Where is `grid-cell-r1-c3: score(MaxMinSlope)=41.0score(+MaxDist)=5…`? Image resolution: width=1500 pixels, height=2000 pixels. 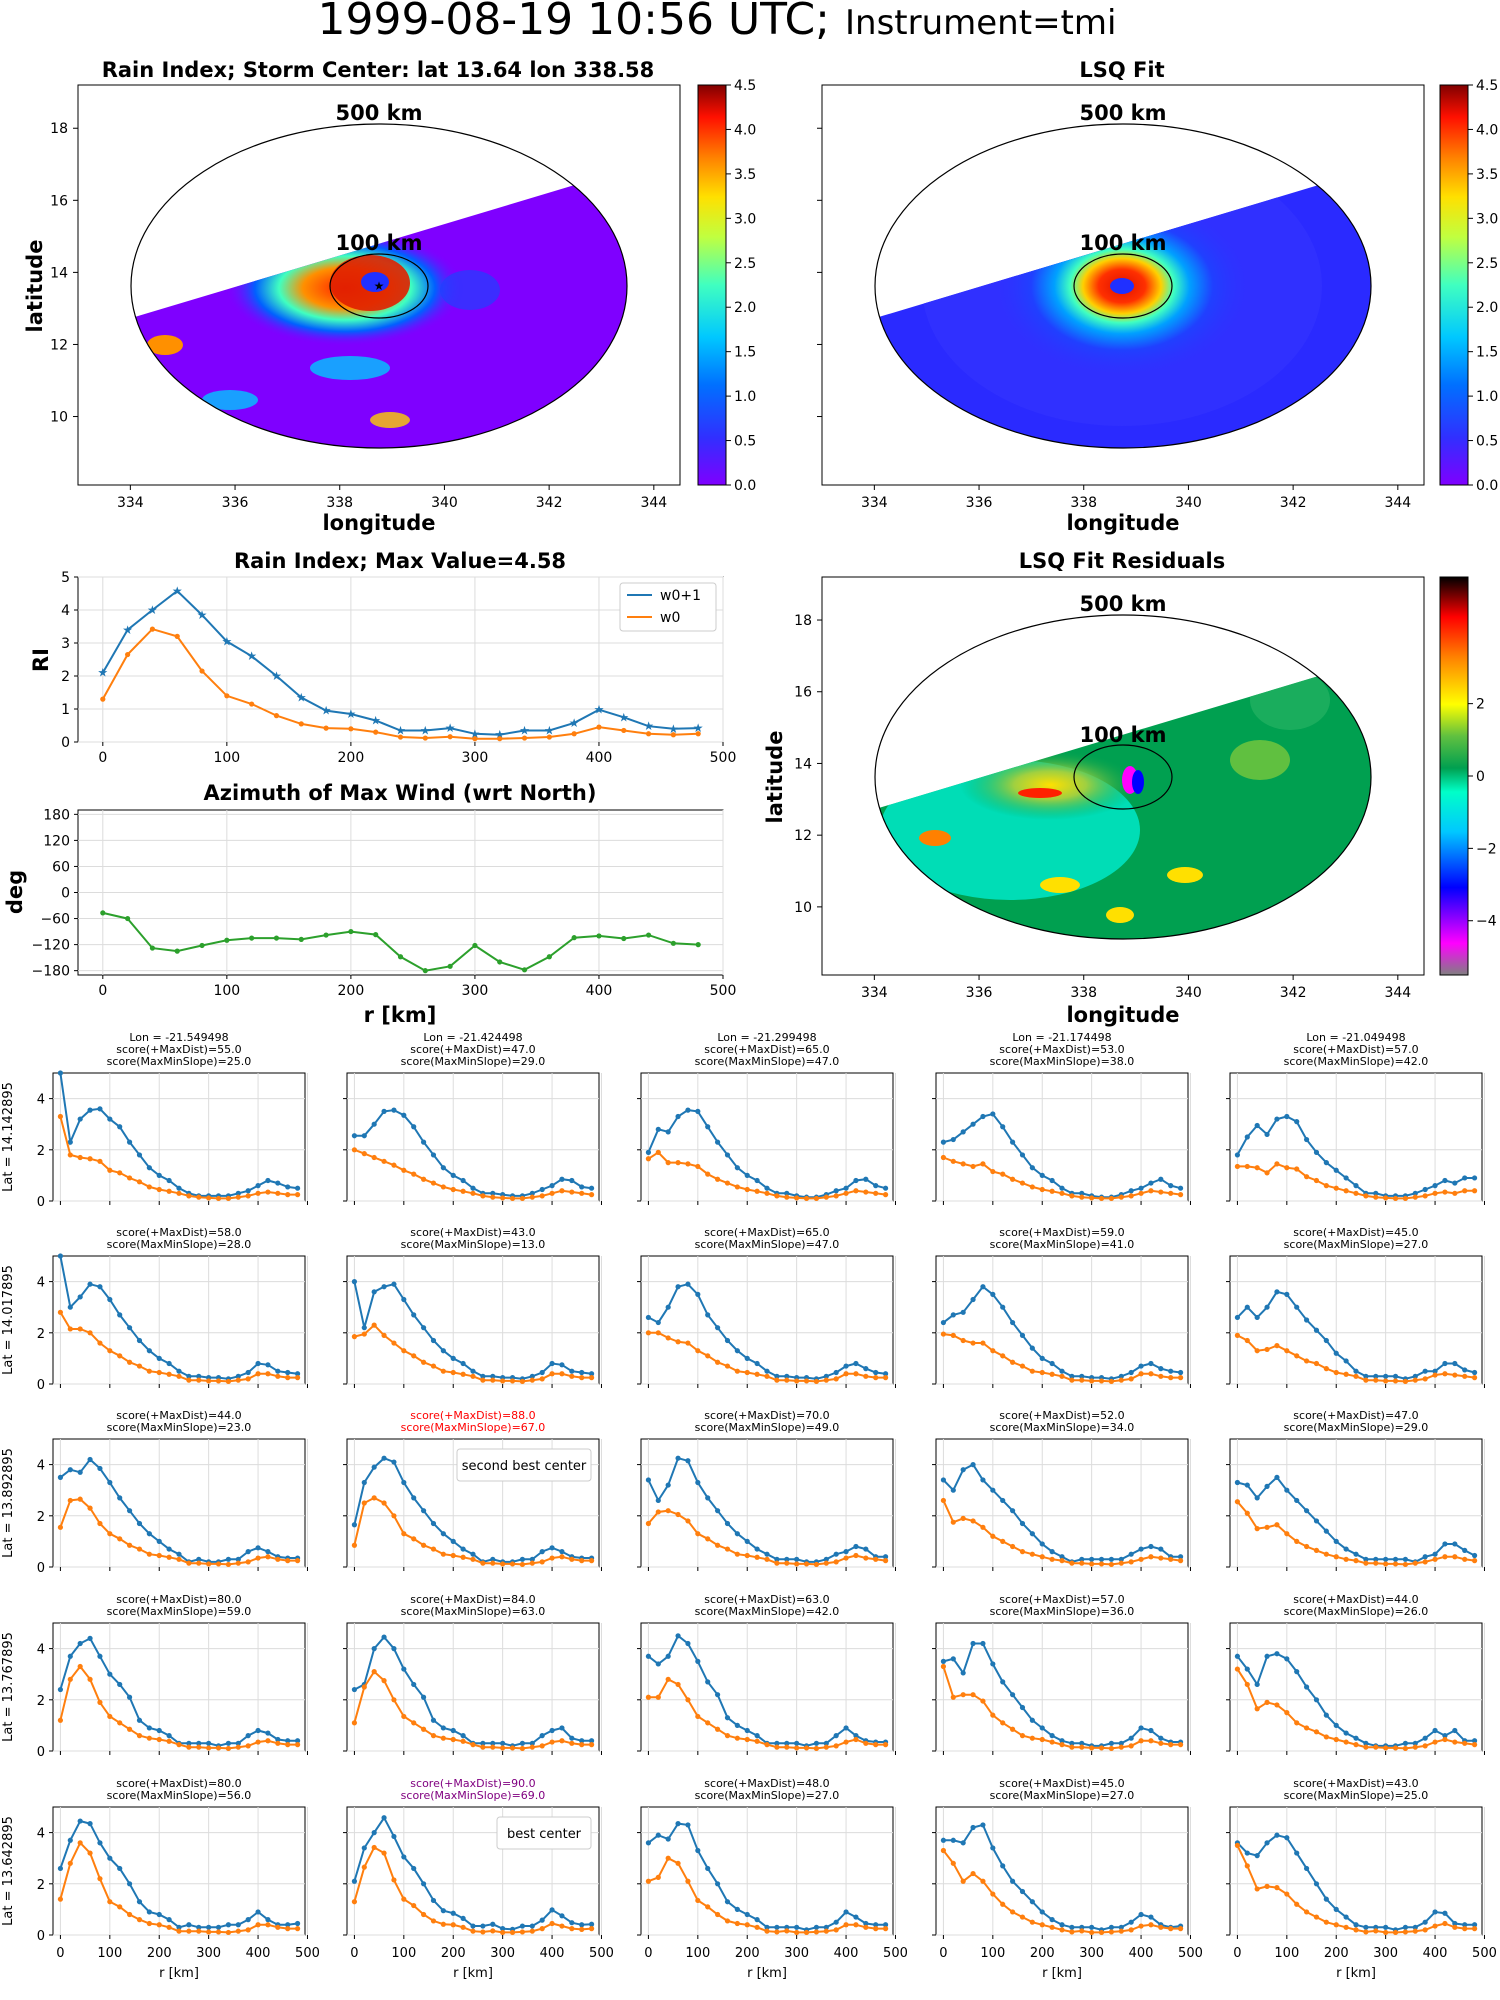 grid-cell-r1-c3: score(MaxMinSlope)=41.0score(+MaxDist)=5… is located at coordinates (1061, 1307).